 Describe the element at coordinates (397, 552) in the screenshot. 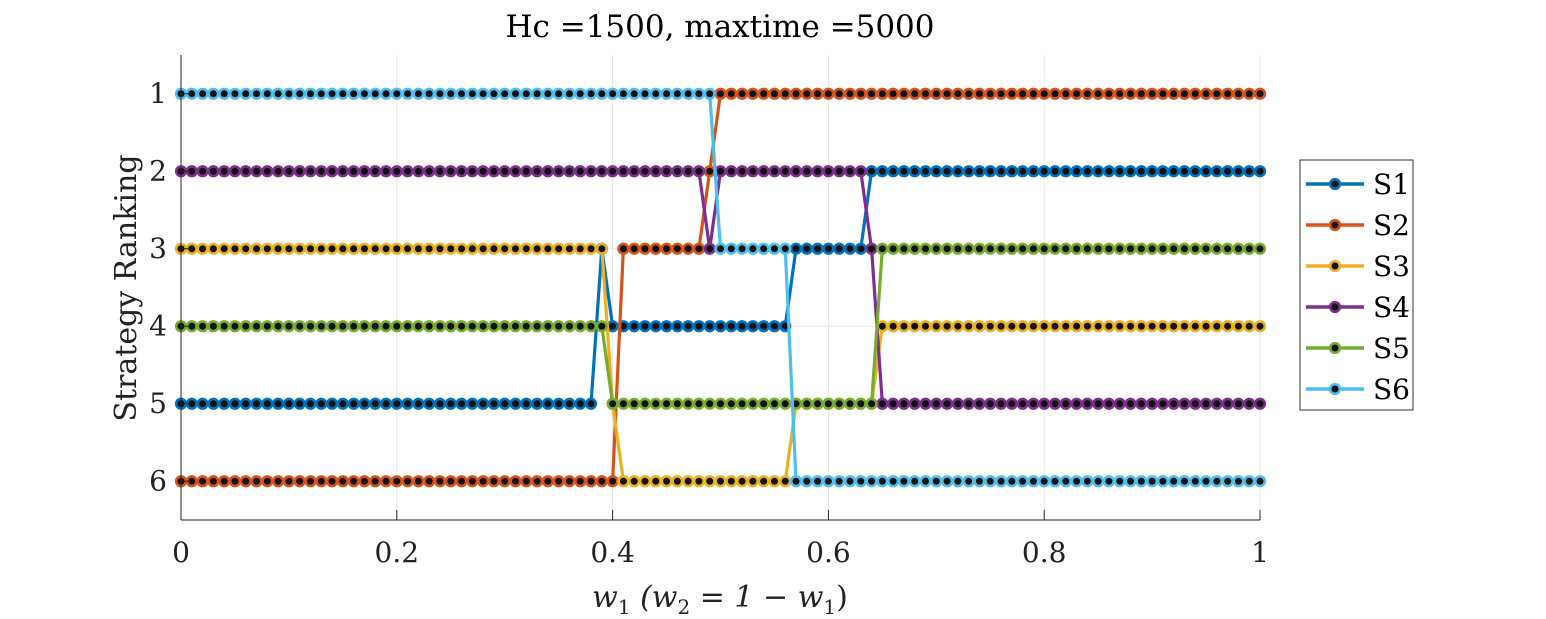

I see `x-tick-label: 0.2` at that location.